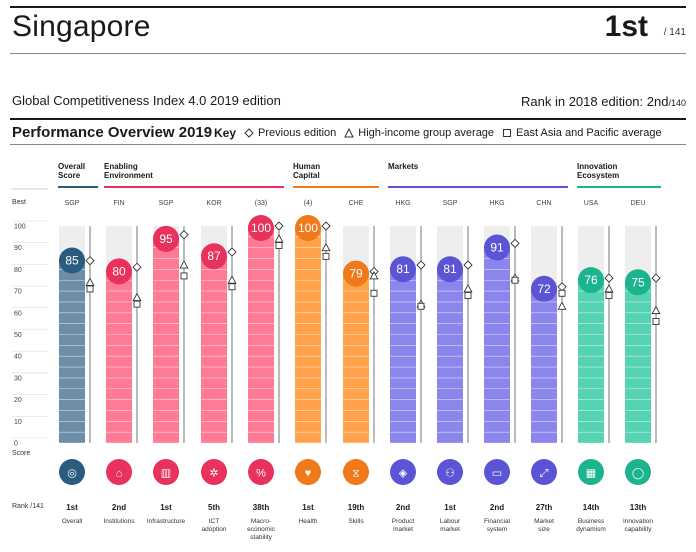  What do you see at coordinates (119, 271) in the screenshot?
I see `score-label: 80` at bounding box center [119, 271].